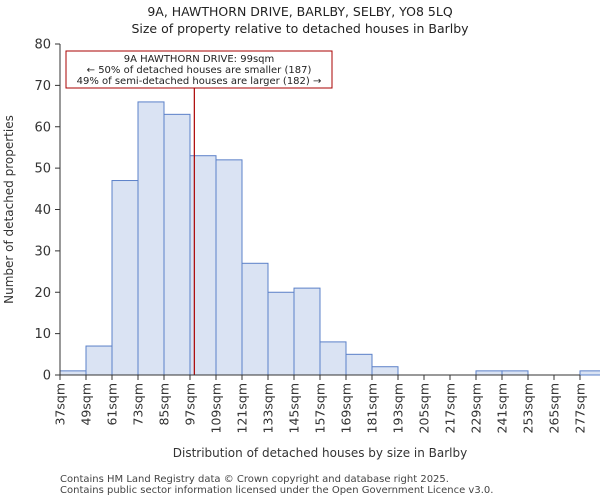  I want to click on y-tick-label: 60, so click(42, 127).